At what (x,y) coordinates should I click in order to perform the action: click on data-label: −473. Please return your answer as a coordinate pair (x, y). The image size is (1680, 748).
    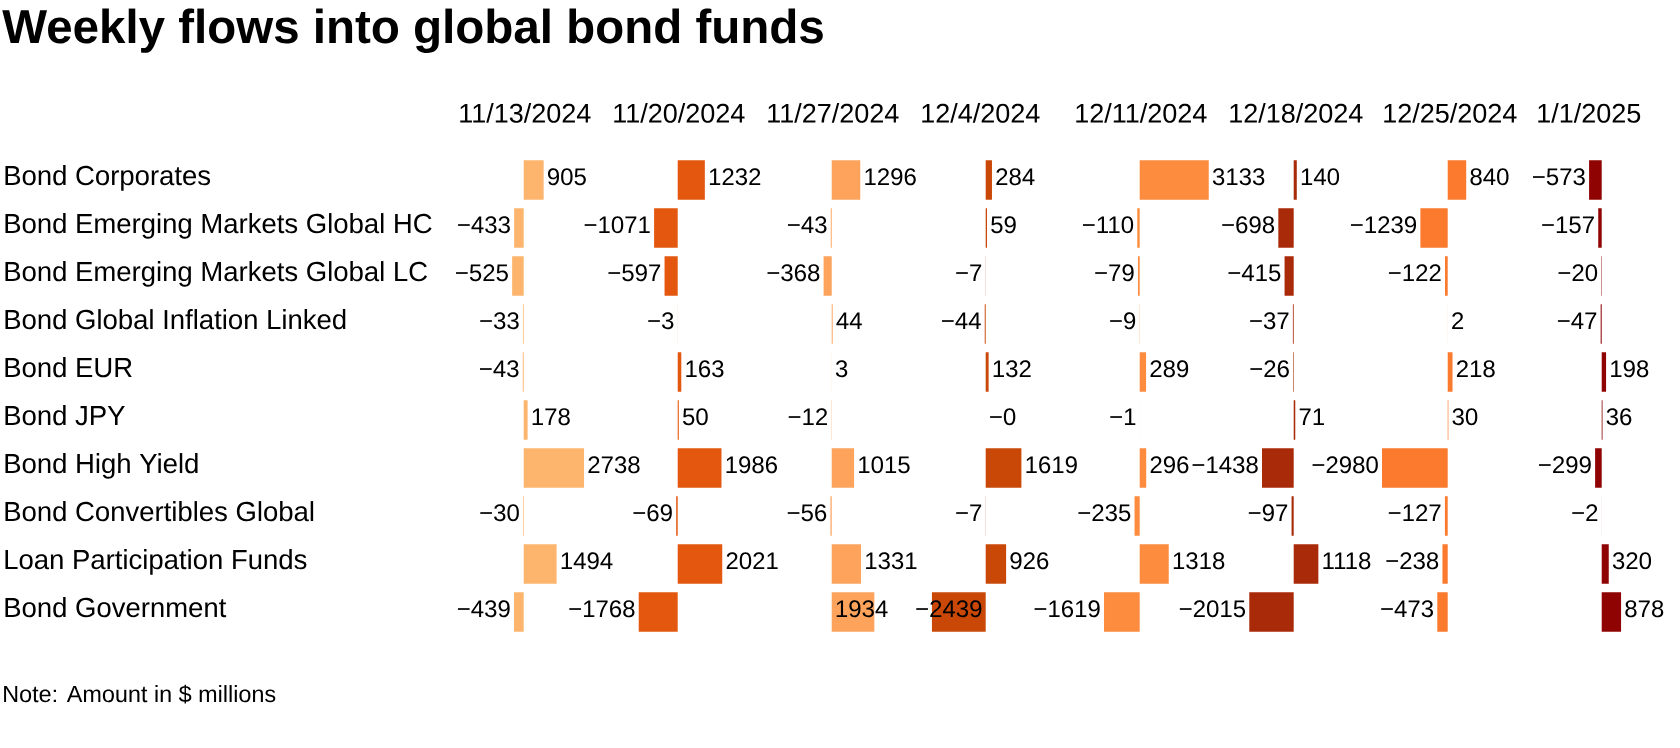
    Looking at the image, I should click on (1407, 609).